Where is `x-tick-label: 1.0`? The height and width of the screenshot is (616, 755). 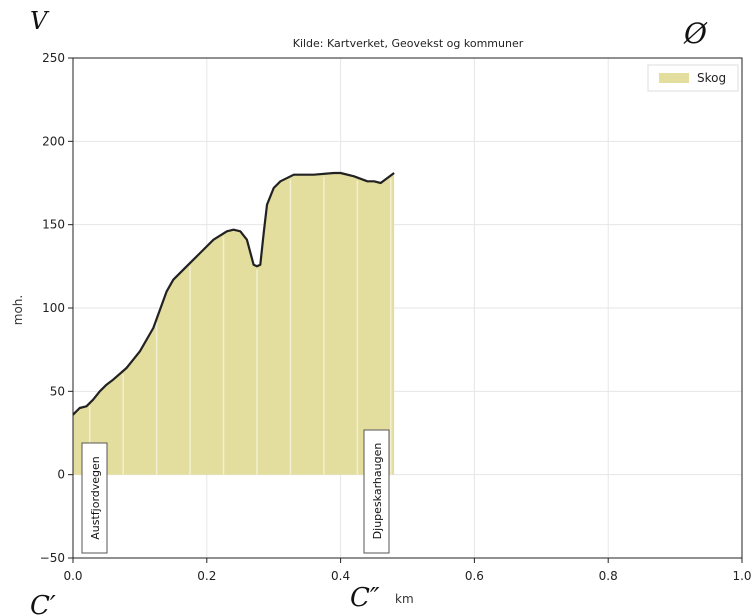 x-tick-label: 1.0 is located at coordinates (741, 576).